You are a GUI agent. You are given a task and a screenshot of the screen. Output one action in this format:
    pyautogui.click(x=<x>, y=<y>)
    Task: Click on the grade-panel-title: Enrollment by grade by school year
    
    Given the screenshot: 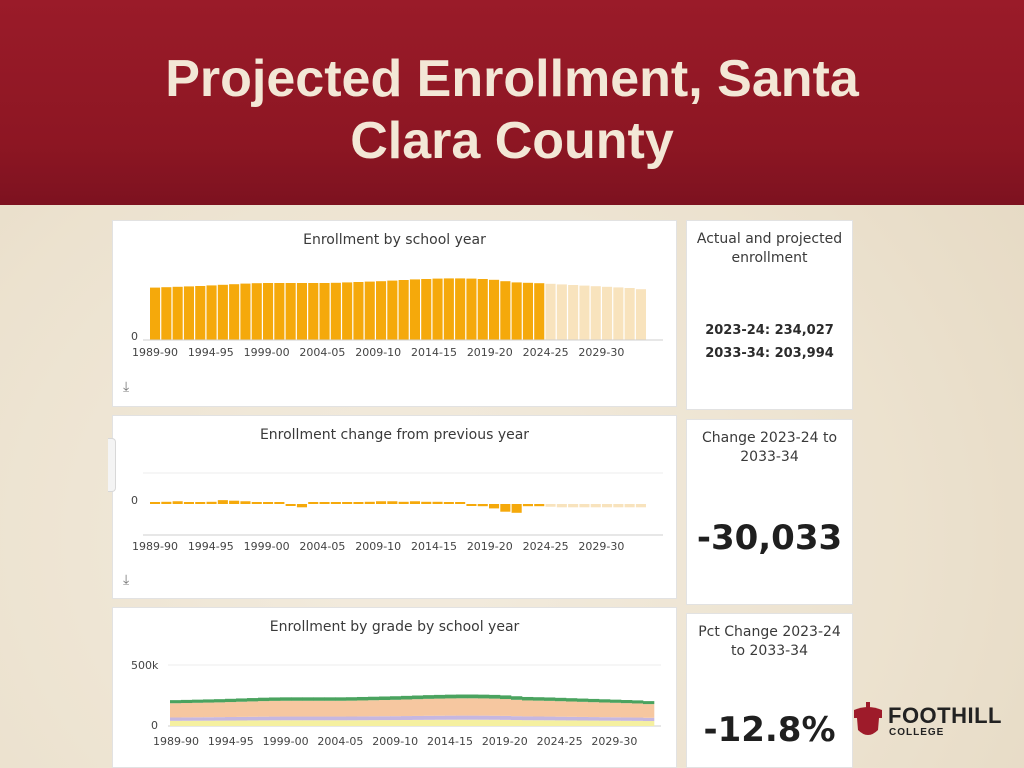 What is the action you would take?
    pyautogui.click(x=394, y=627)
    